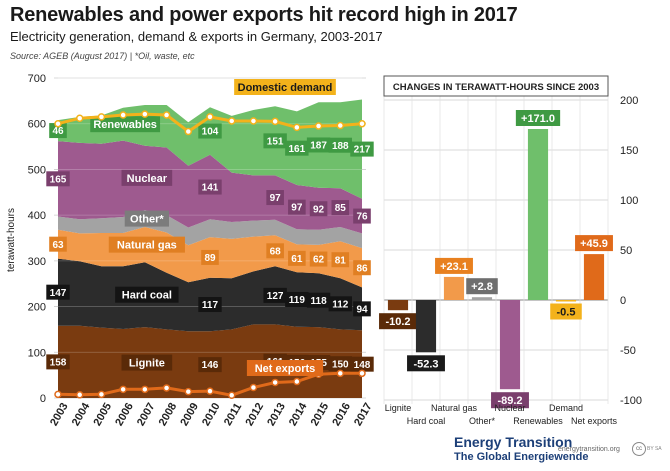 The width and height of the screenshot is (670, 471). What do you see at coordinates (11, 240) in the screenshot?
I see `left-y-axis-label: terawatt-hours` at bounding box center [11, 240].